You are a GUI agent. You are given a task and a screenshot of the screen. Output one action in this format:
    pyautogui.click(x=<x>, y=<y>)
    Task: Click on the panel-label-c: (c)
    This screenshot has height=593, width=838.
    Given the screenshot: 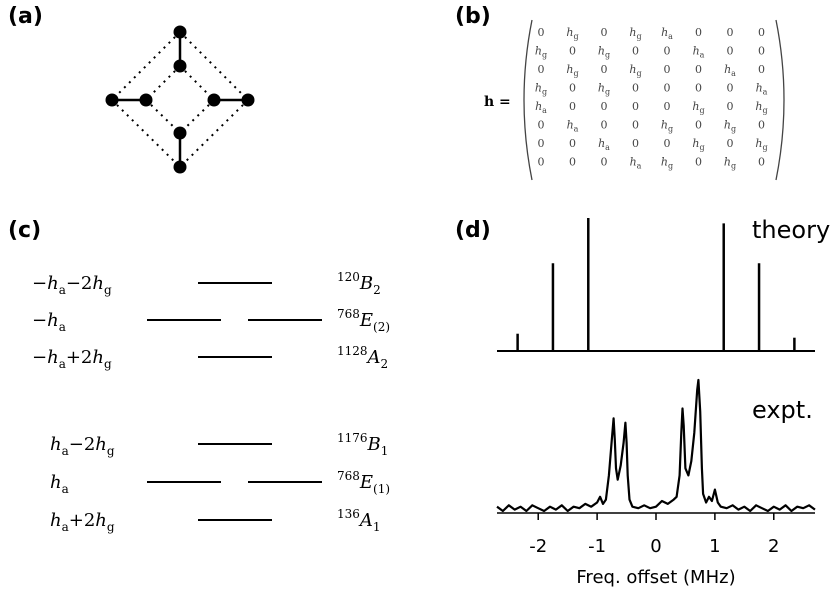 What is the action you would take?
    pyautogui.click(x=25, y=230)
    